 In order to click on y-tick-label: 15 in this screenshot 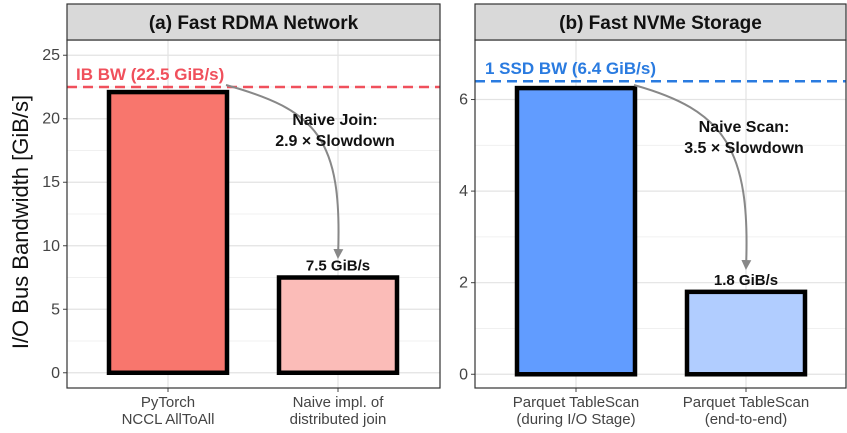, I will do `click(51, 182)`.